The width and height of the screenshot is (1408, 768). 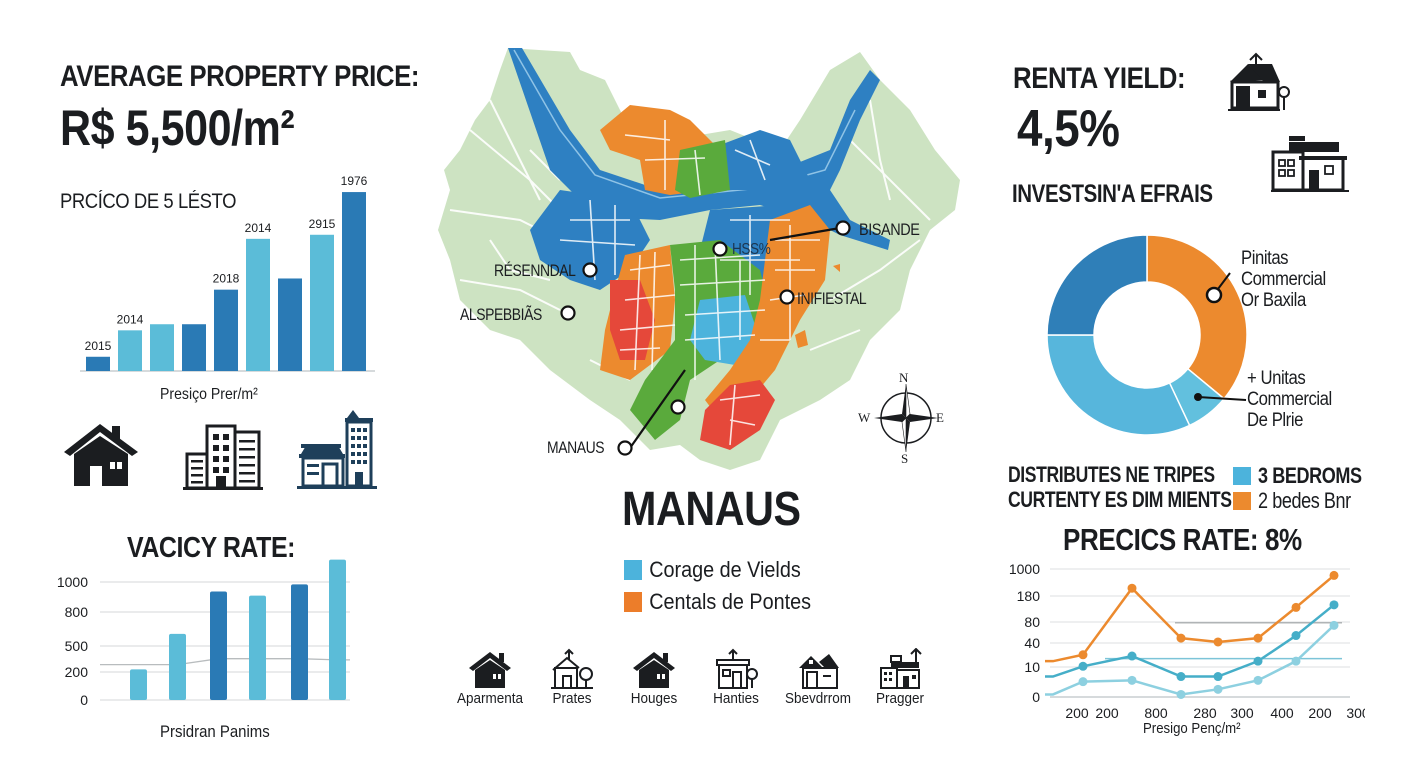 What do you see at coordinates (490, 688) in the screenshot?
I see `property-type-apartments: Aparmenta` at bounding box center [490, 688].